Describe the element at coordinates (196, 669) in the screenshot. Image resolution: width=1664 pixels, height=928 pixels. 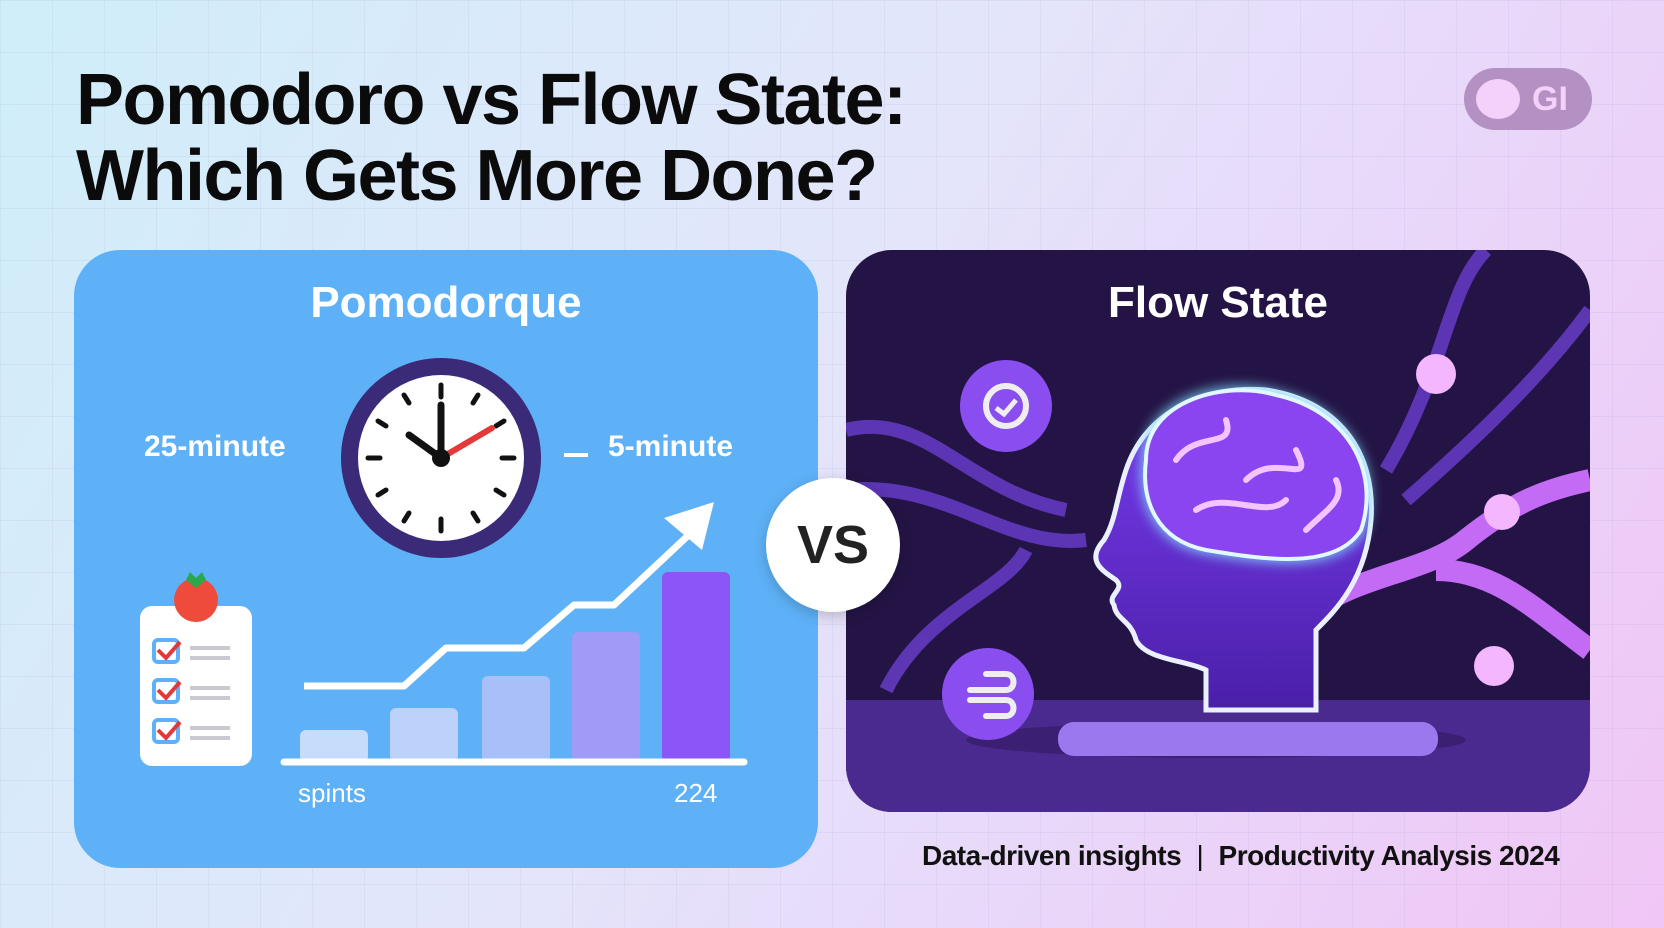
I see `checklist-icon` at that location.